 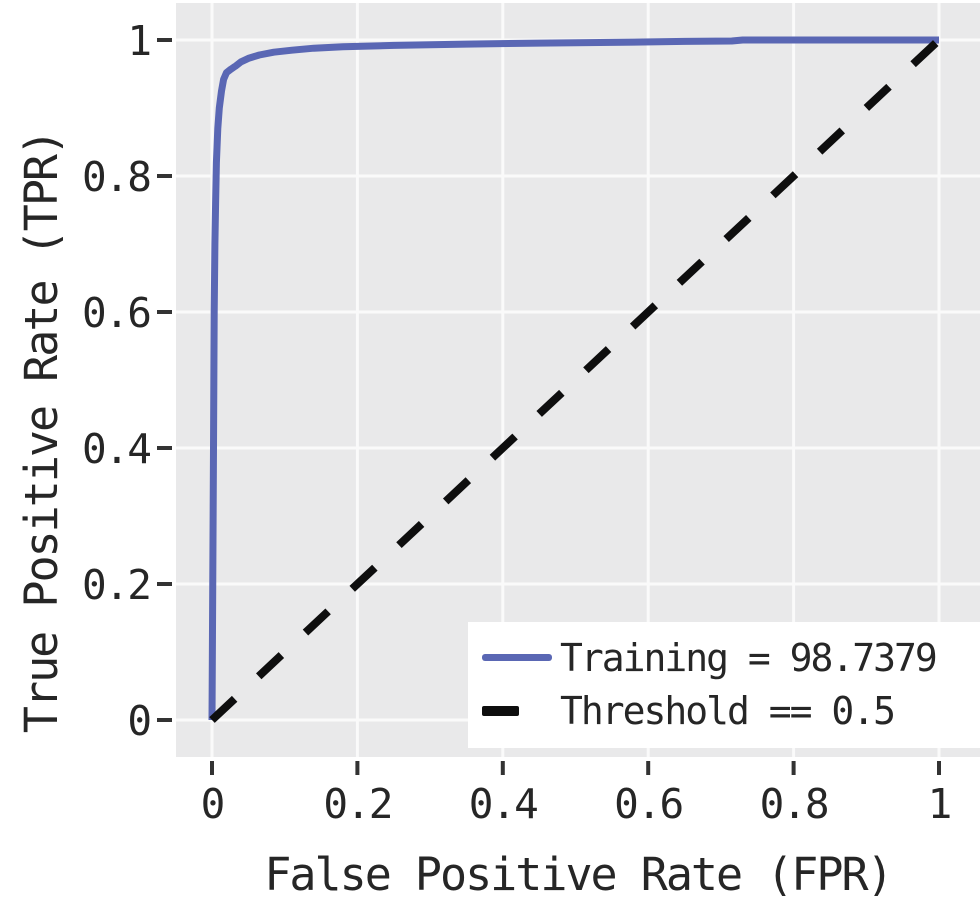 I want to click on x-axis-title: False Positive Rate (FPR), so click(x=577, y=874).